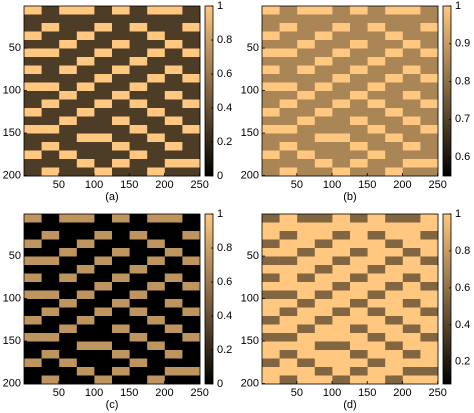  Describe the element at coordinates (462, 288) in the screenshot. I see `colorbar-tick-label: 0.6` at that location.